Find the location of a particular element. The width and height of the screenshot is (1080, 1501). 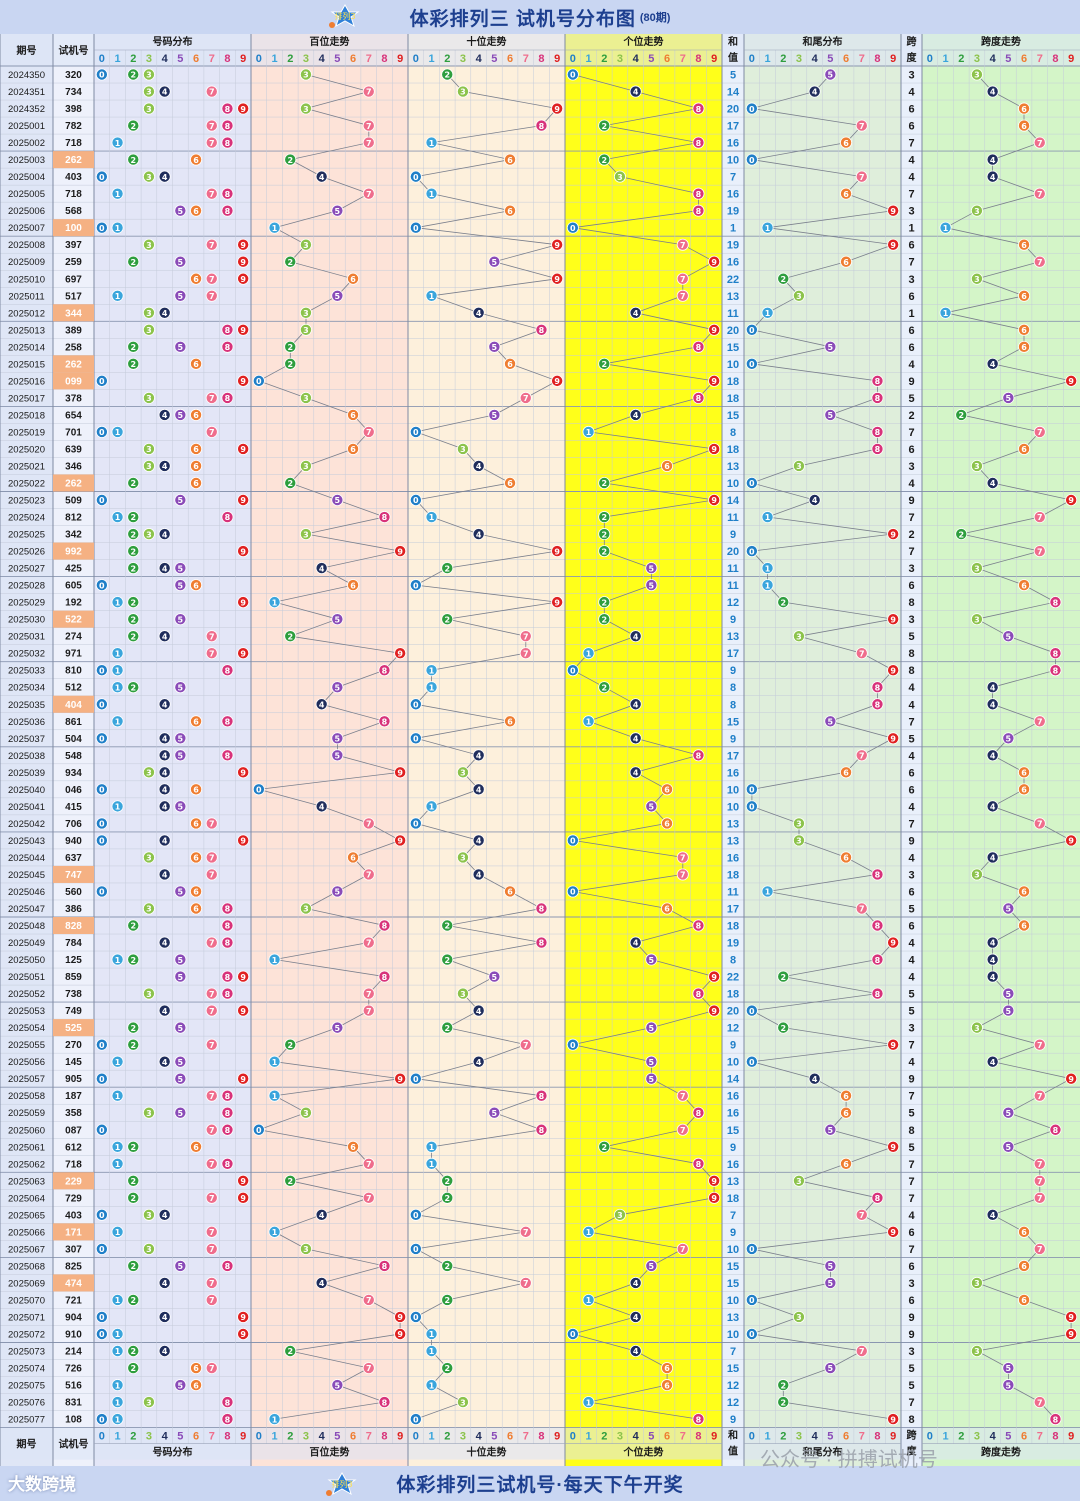

top-spt-digit-header: 2 is located at coordinates (961, 59).